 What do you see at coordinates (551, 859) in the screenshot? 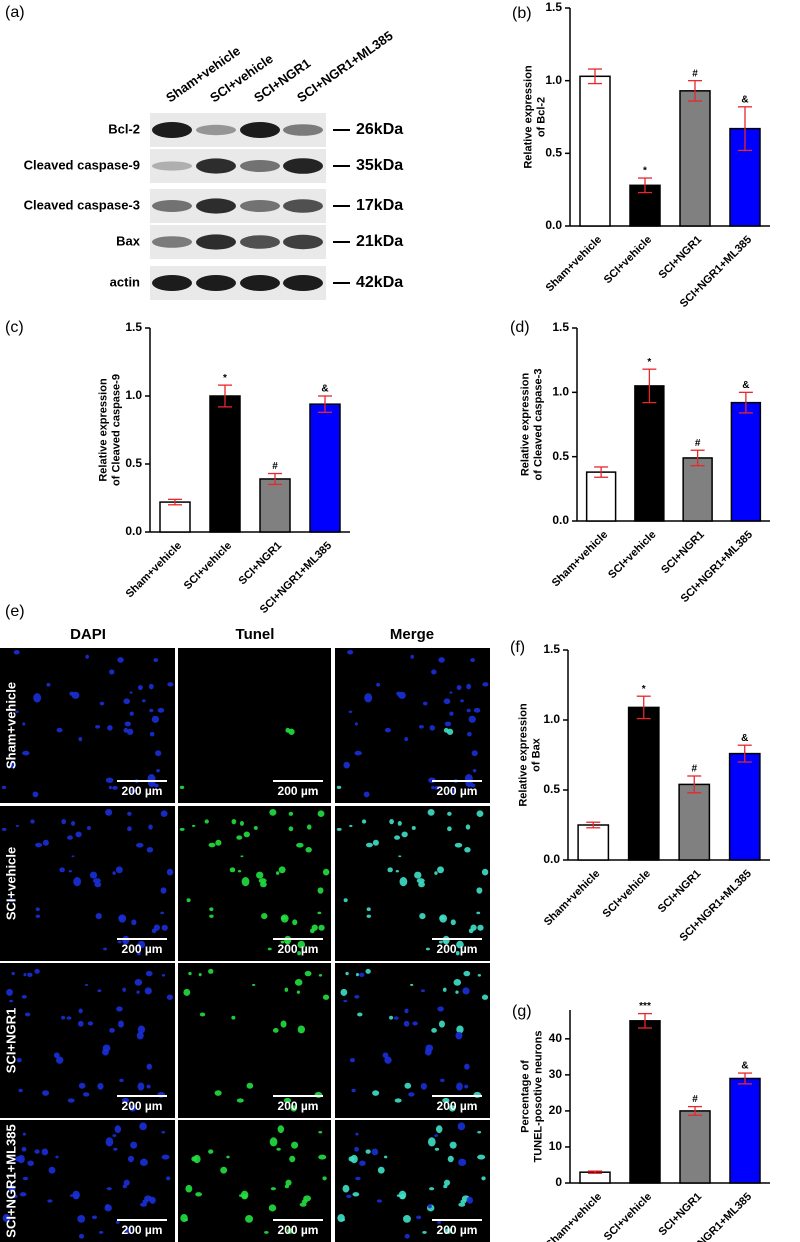
I see `y-tick-label: 0.0` at bounding box center [551, 859].